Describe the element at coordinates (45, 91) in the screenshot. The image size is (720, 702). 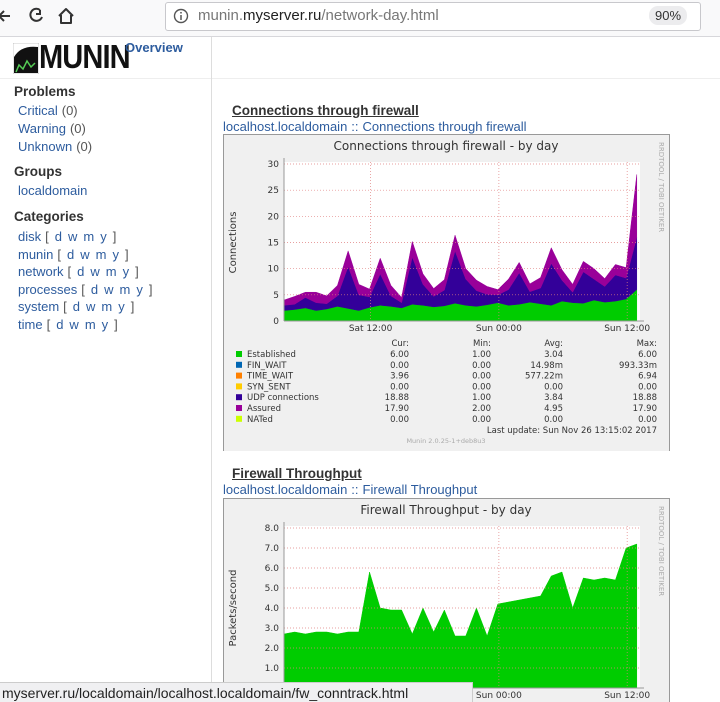
I see `problems-heading: Problems` at that location.